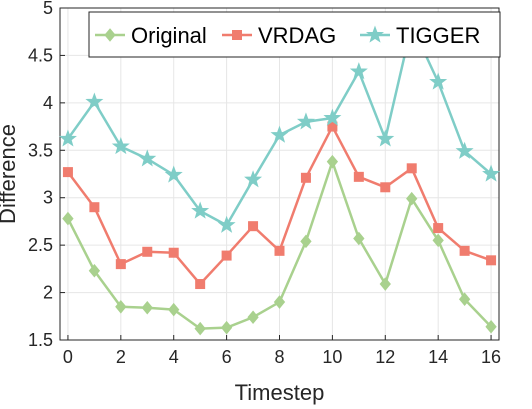 Image resolution: width=532 pixels, height=409 pixels. Describe the element at coordinates (10, 174) in the screenshot. I see `y-axis-label: Difference` at that location.